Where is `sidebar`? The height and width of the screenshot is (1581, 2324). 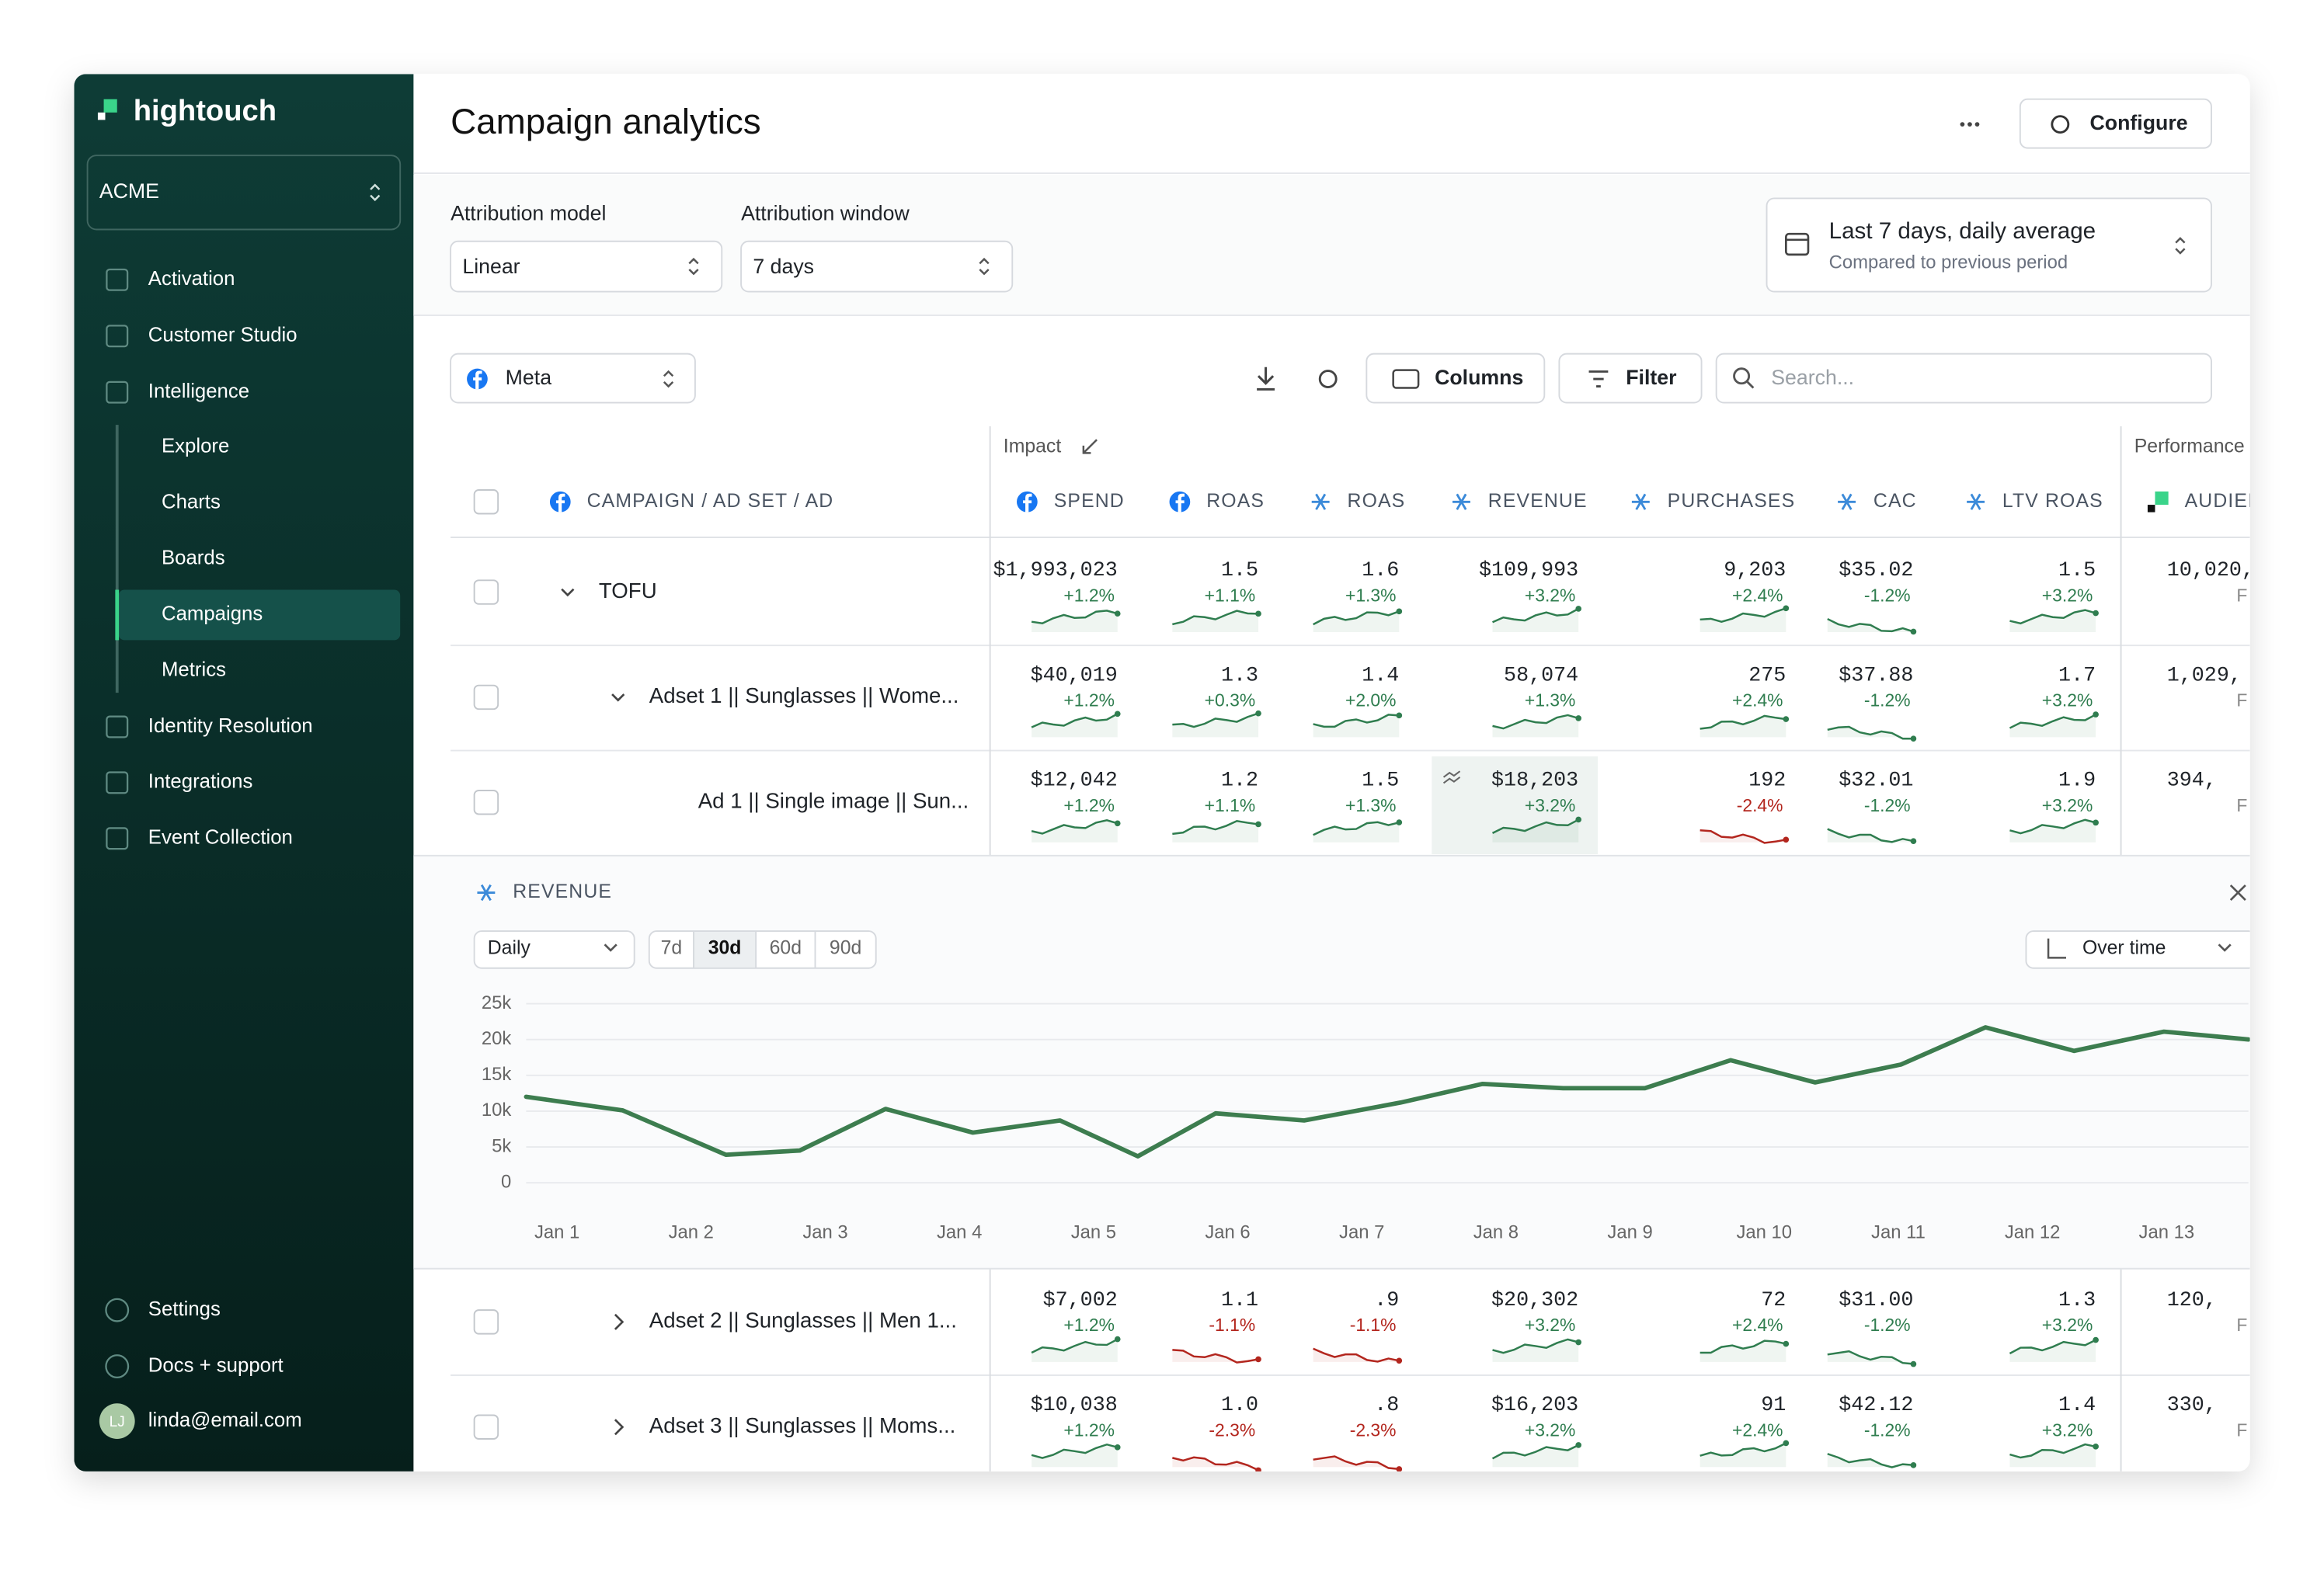
sidebar is located at coordinates (244, 773).